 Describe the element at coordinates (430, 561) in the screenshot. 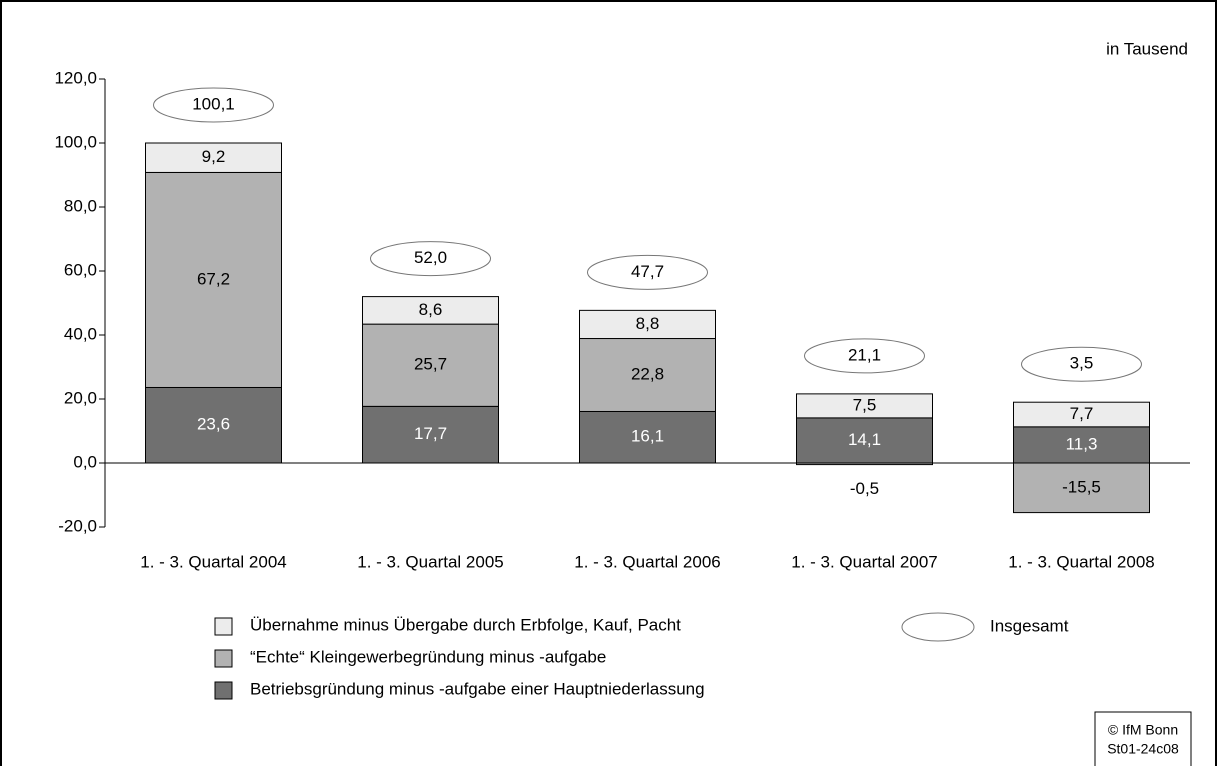

I see `x-tick-label: 1. - 3. Quartal 2005` at that location.